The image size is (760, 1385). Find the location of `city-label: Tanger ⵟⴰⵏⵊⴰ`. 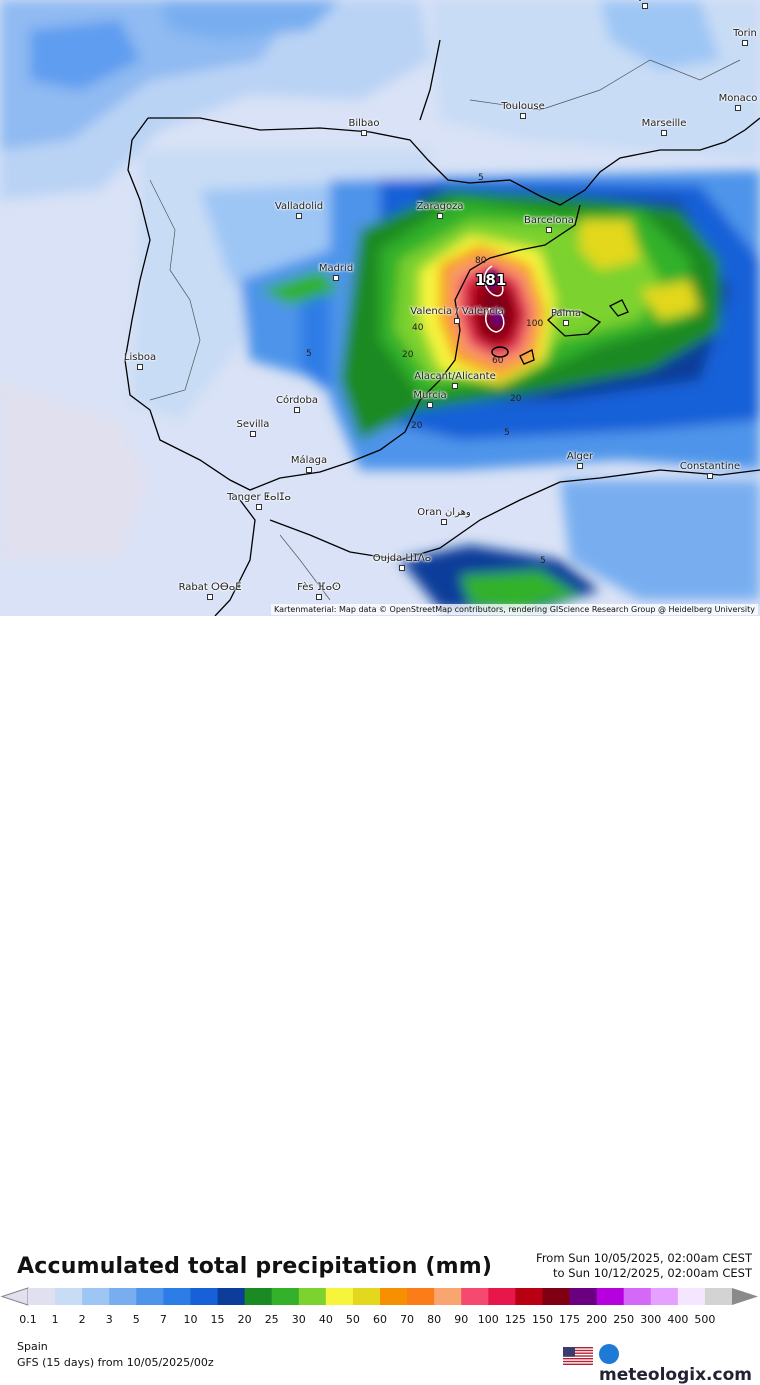

city-label: Tanger ⵟⴰⵏⵊⴰ is located at coordinates (259, 497).